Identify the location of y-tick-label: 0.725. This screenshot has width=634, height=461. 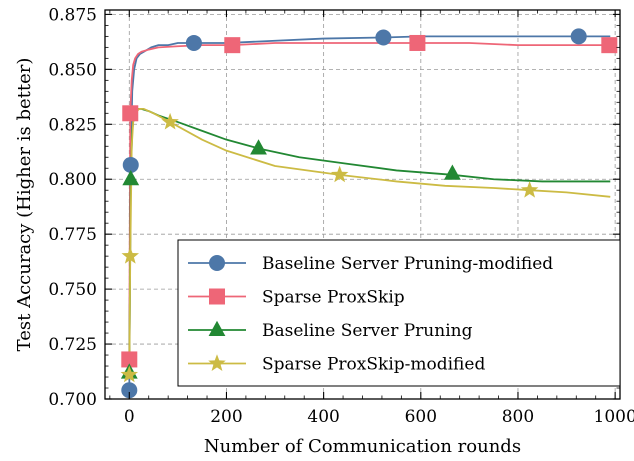
(72, 345).